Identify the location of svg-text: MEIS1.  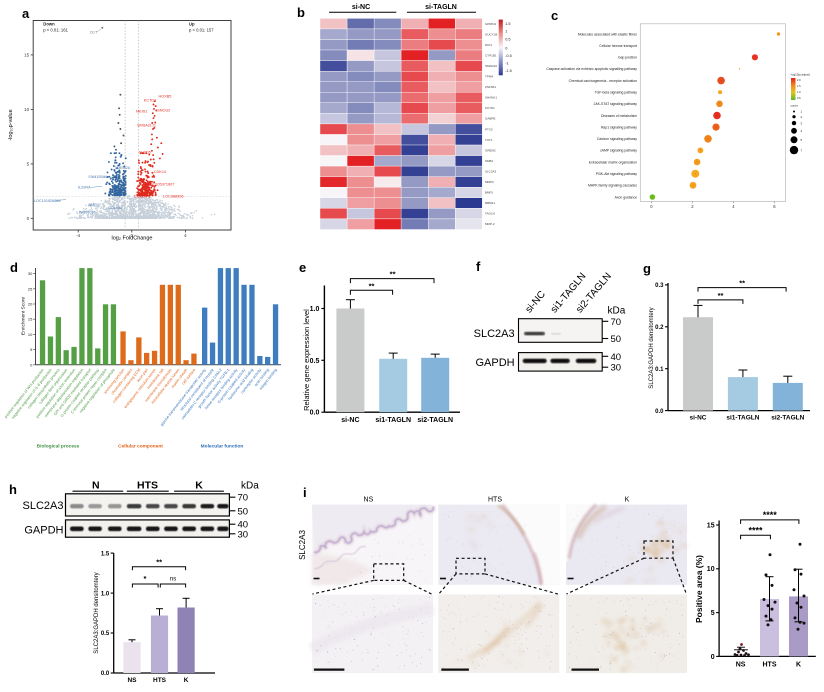
(141, 112).